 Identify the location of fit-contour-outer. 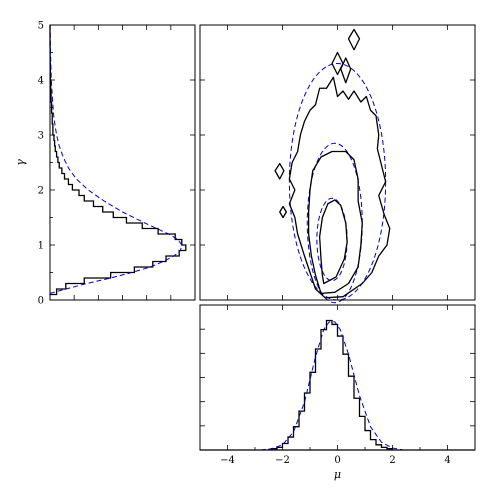
(337, 182).